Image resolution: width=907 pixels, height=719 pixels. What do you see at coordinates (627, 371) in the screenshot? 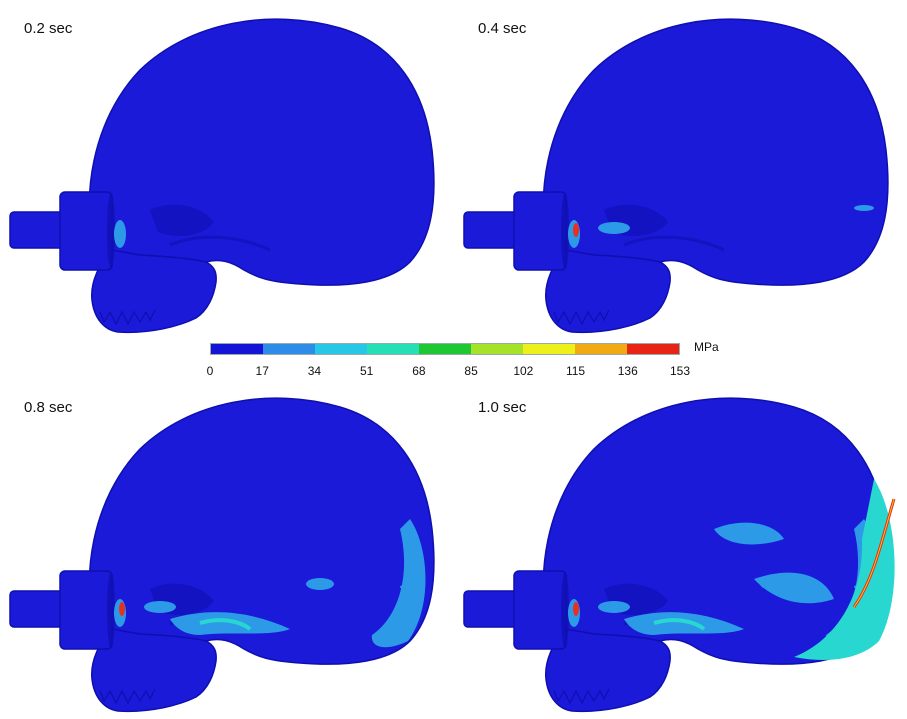
I see `colorbar-tick-label: 136` at bounding box center [627, 371].